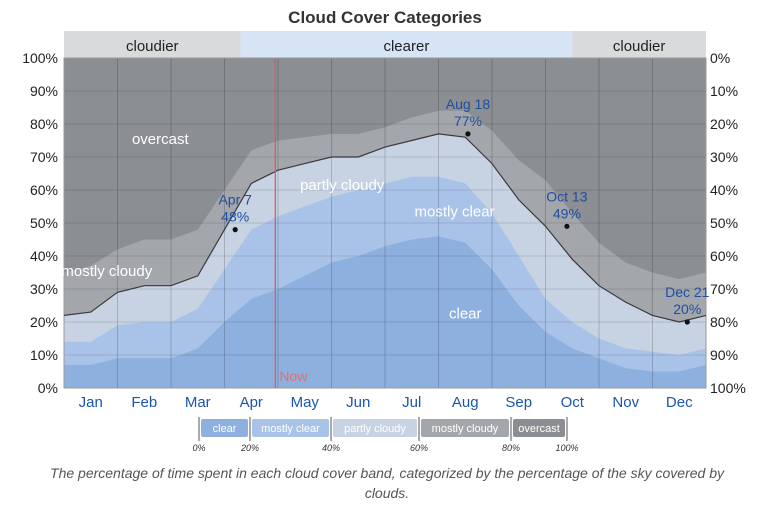 This screenshot has height=509, width=774. Describe the element at coordinates (342, 185) in the screenshot. I see `region-label-partly-cloudy: partly cloudy` at that location.